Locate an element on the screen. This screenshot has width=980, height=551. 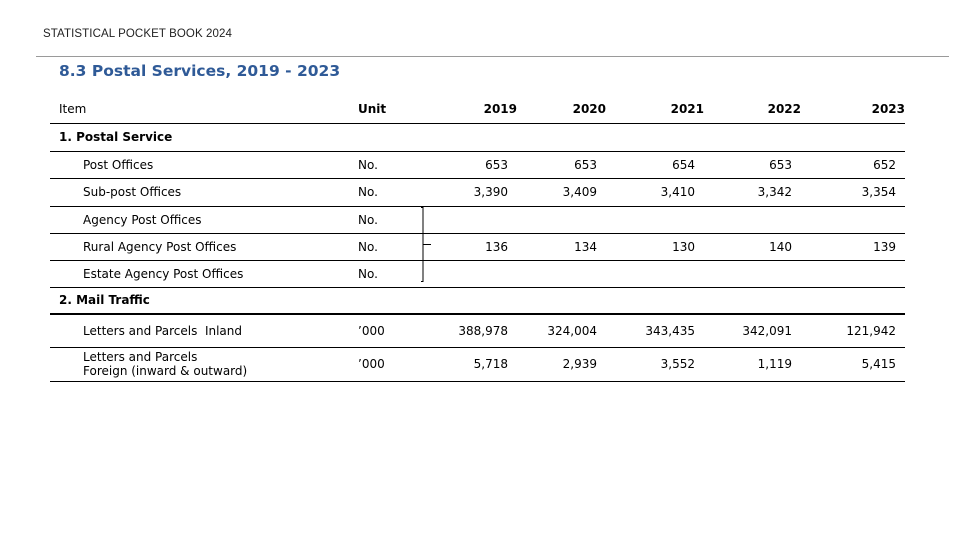
header-divider is located at coordinates (492, 56).